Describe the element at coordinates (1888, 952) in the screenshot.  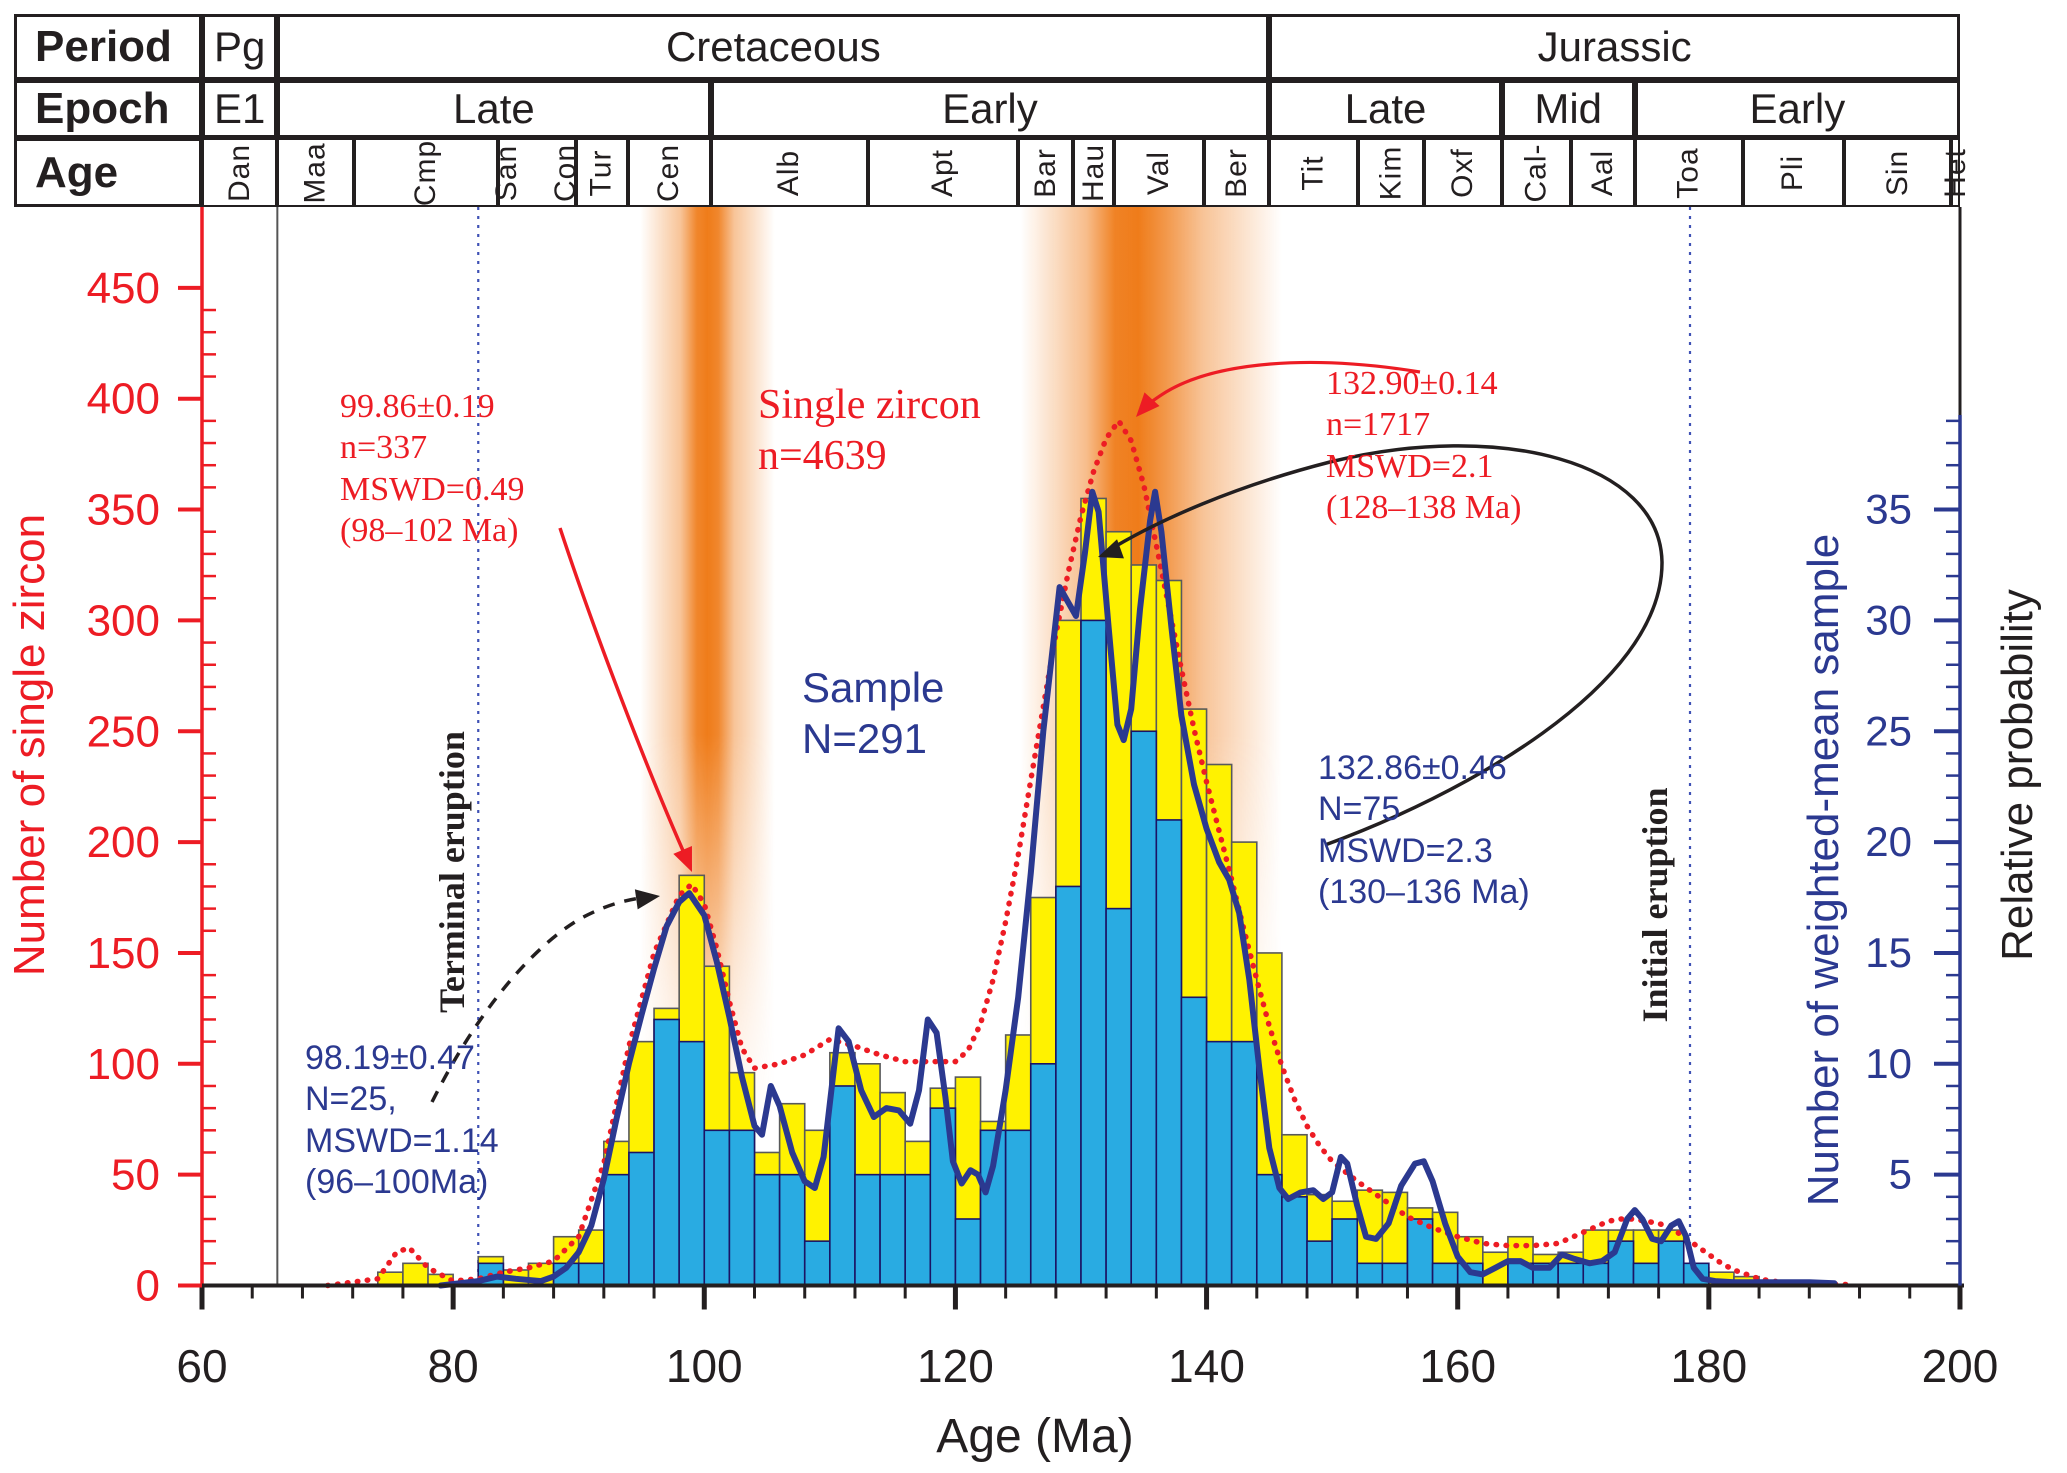
I see `y-right-tick-label: 15` at that location.